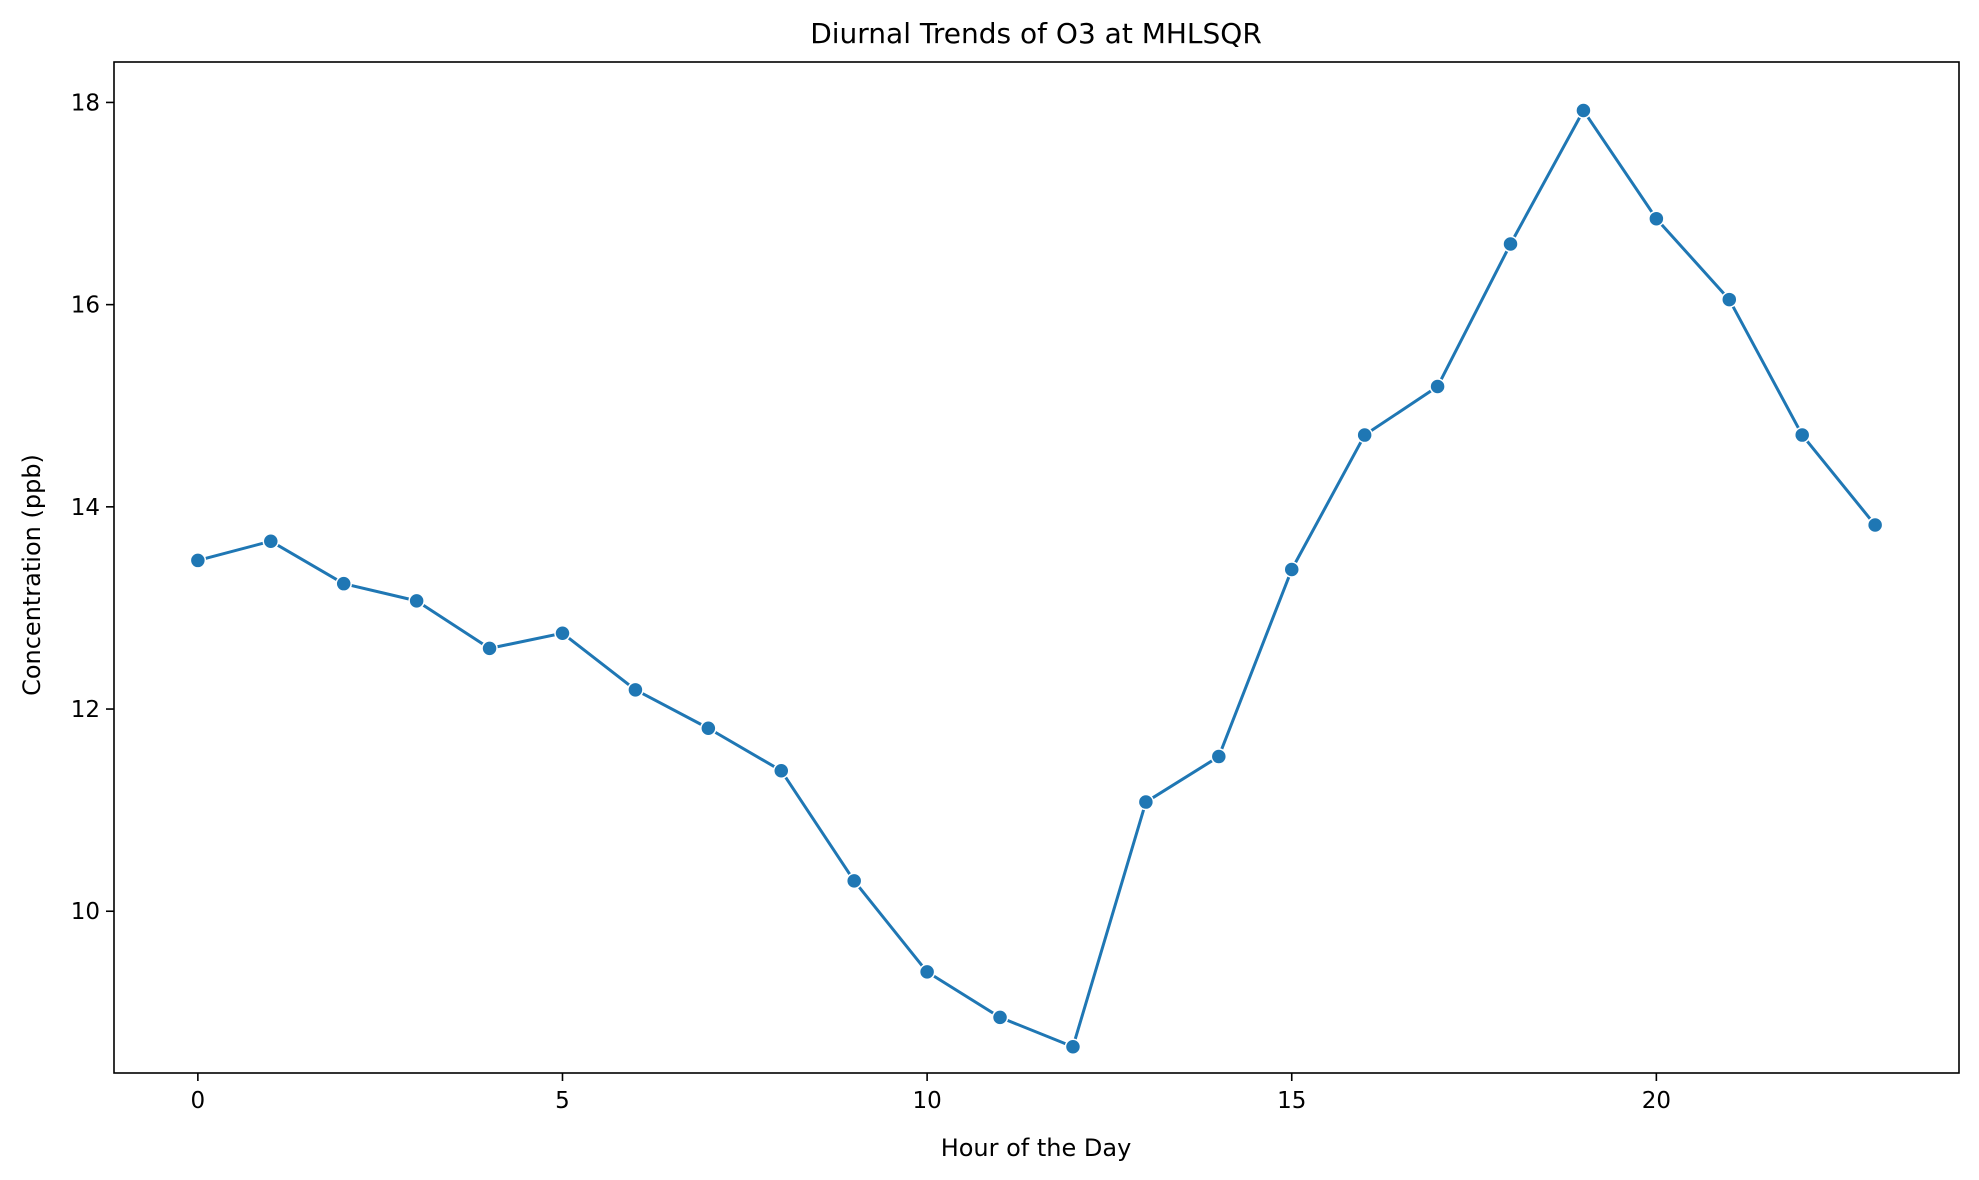  I want to click on y-tick-label: 14, so click(85, 508).